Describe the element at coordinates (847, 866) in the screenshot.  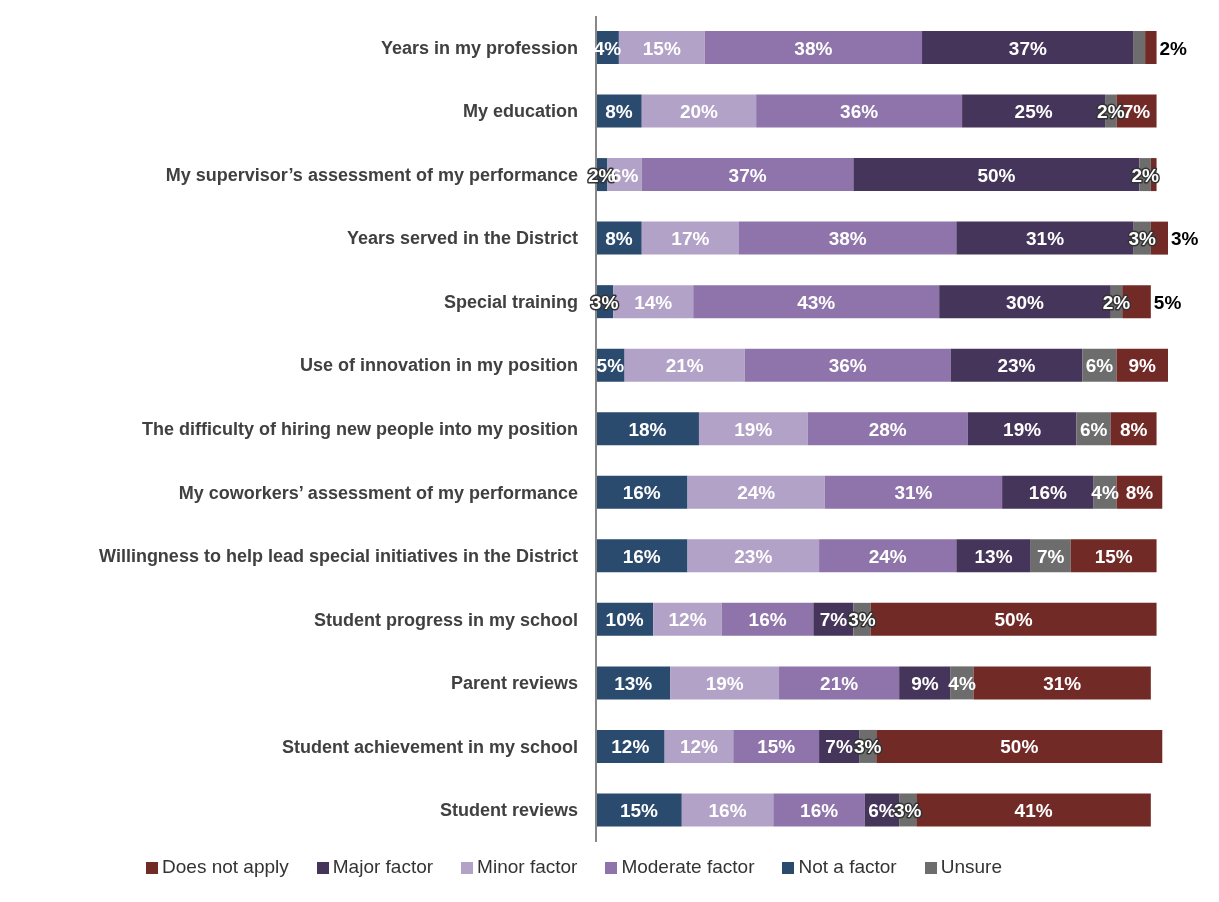
I see `legend-label: Not a factor` at that location.